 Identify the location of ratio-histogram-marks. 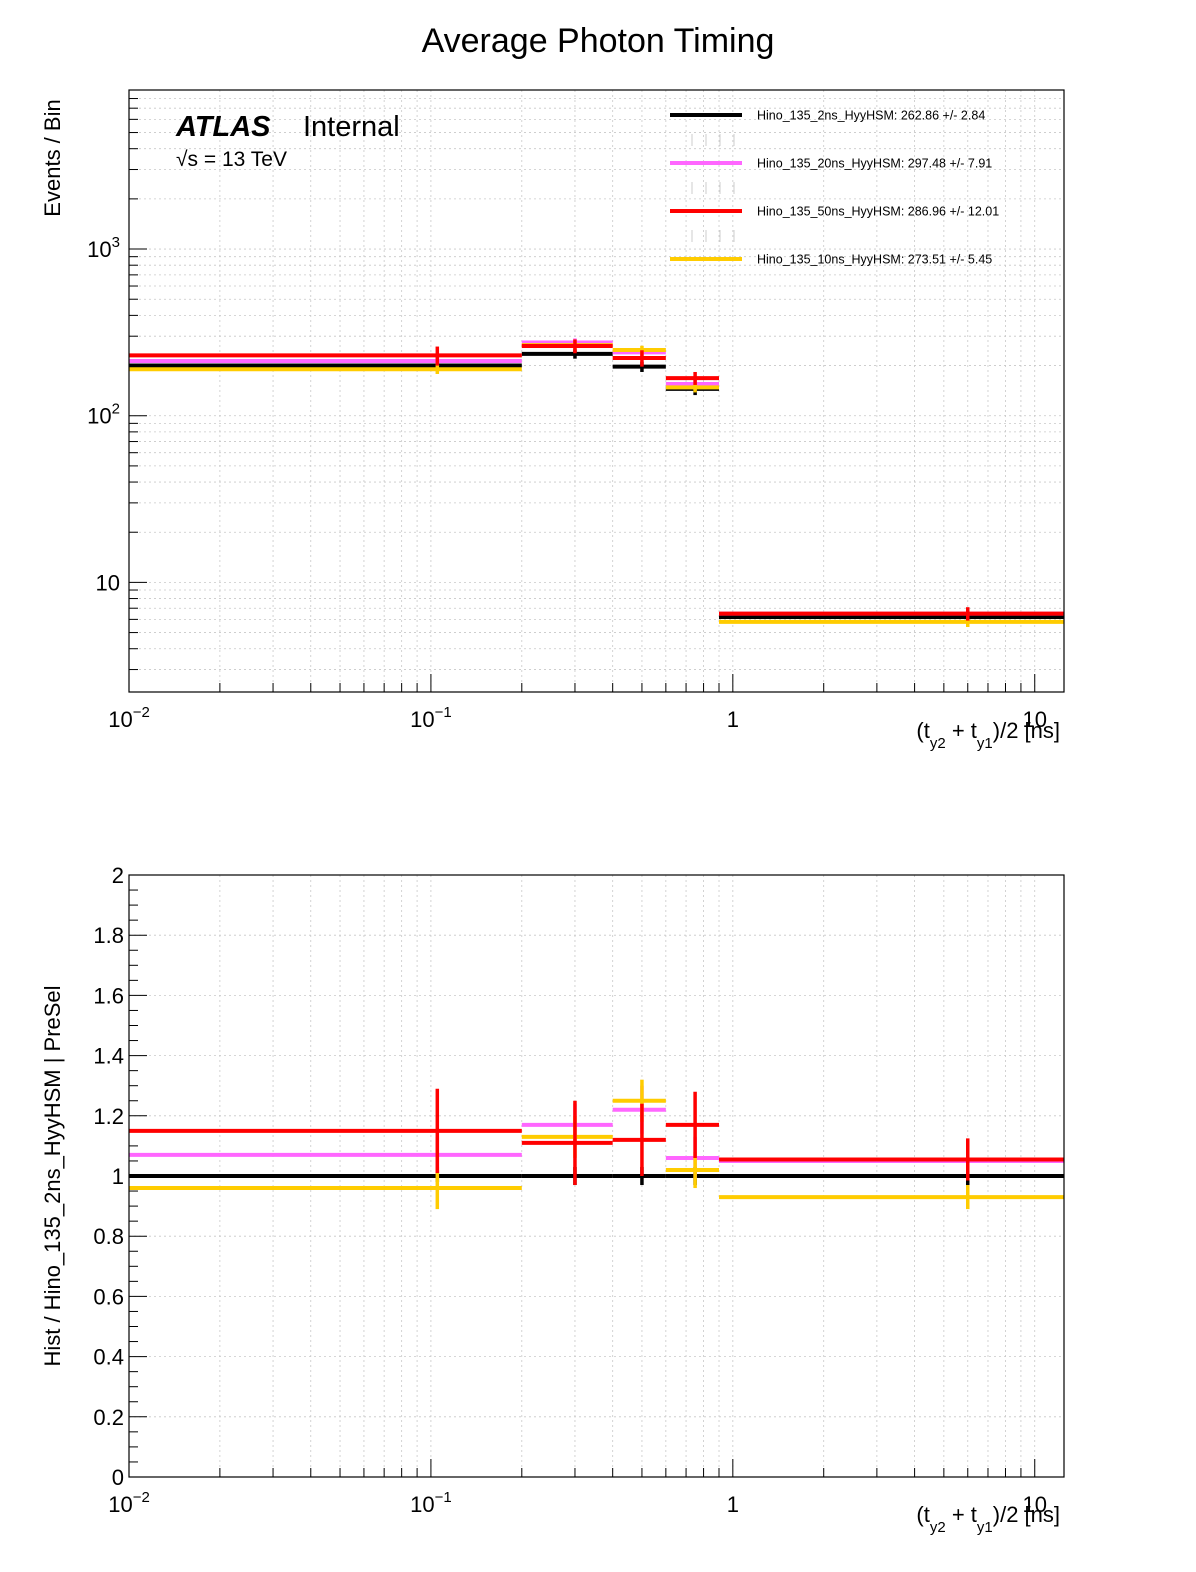
(596, 1144).